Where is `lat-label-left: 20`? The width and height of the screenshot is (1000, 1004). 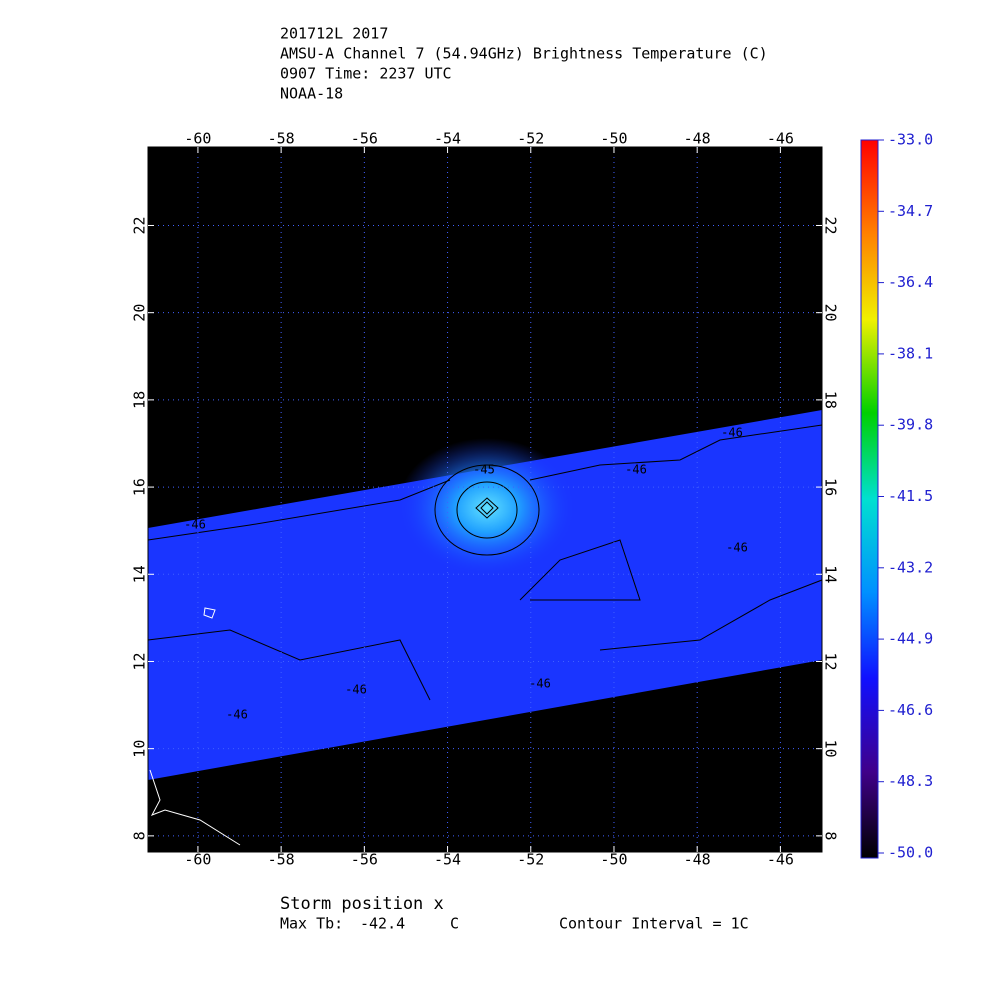
lat-label-left: 20 is located at coordinates (140, 313).